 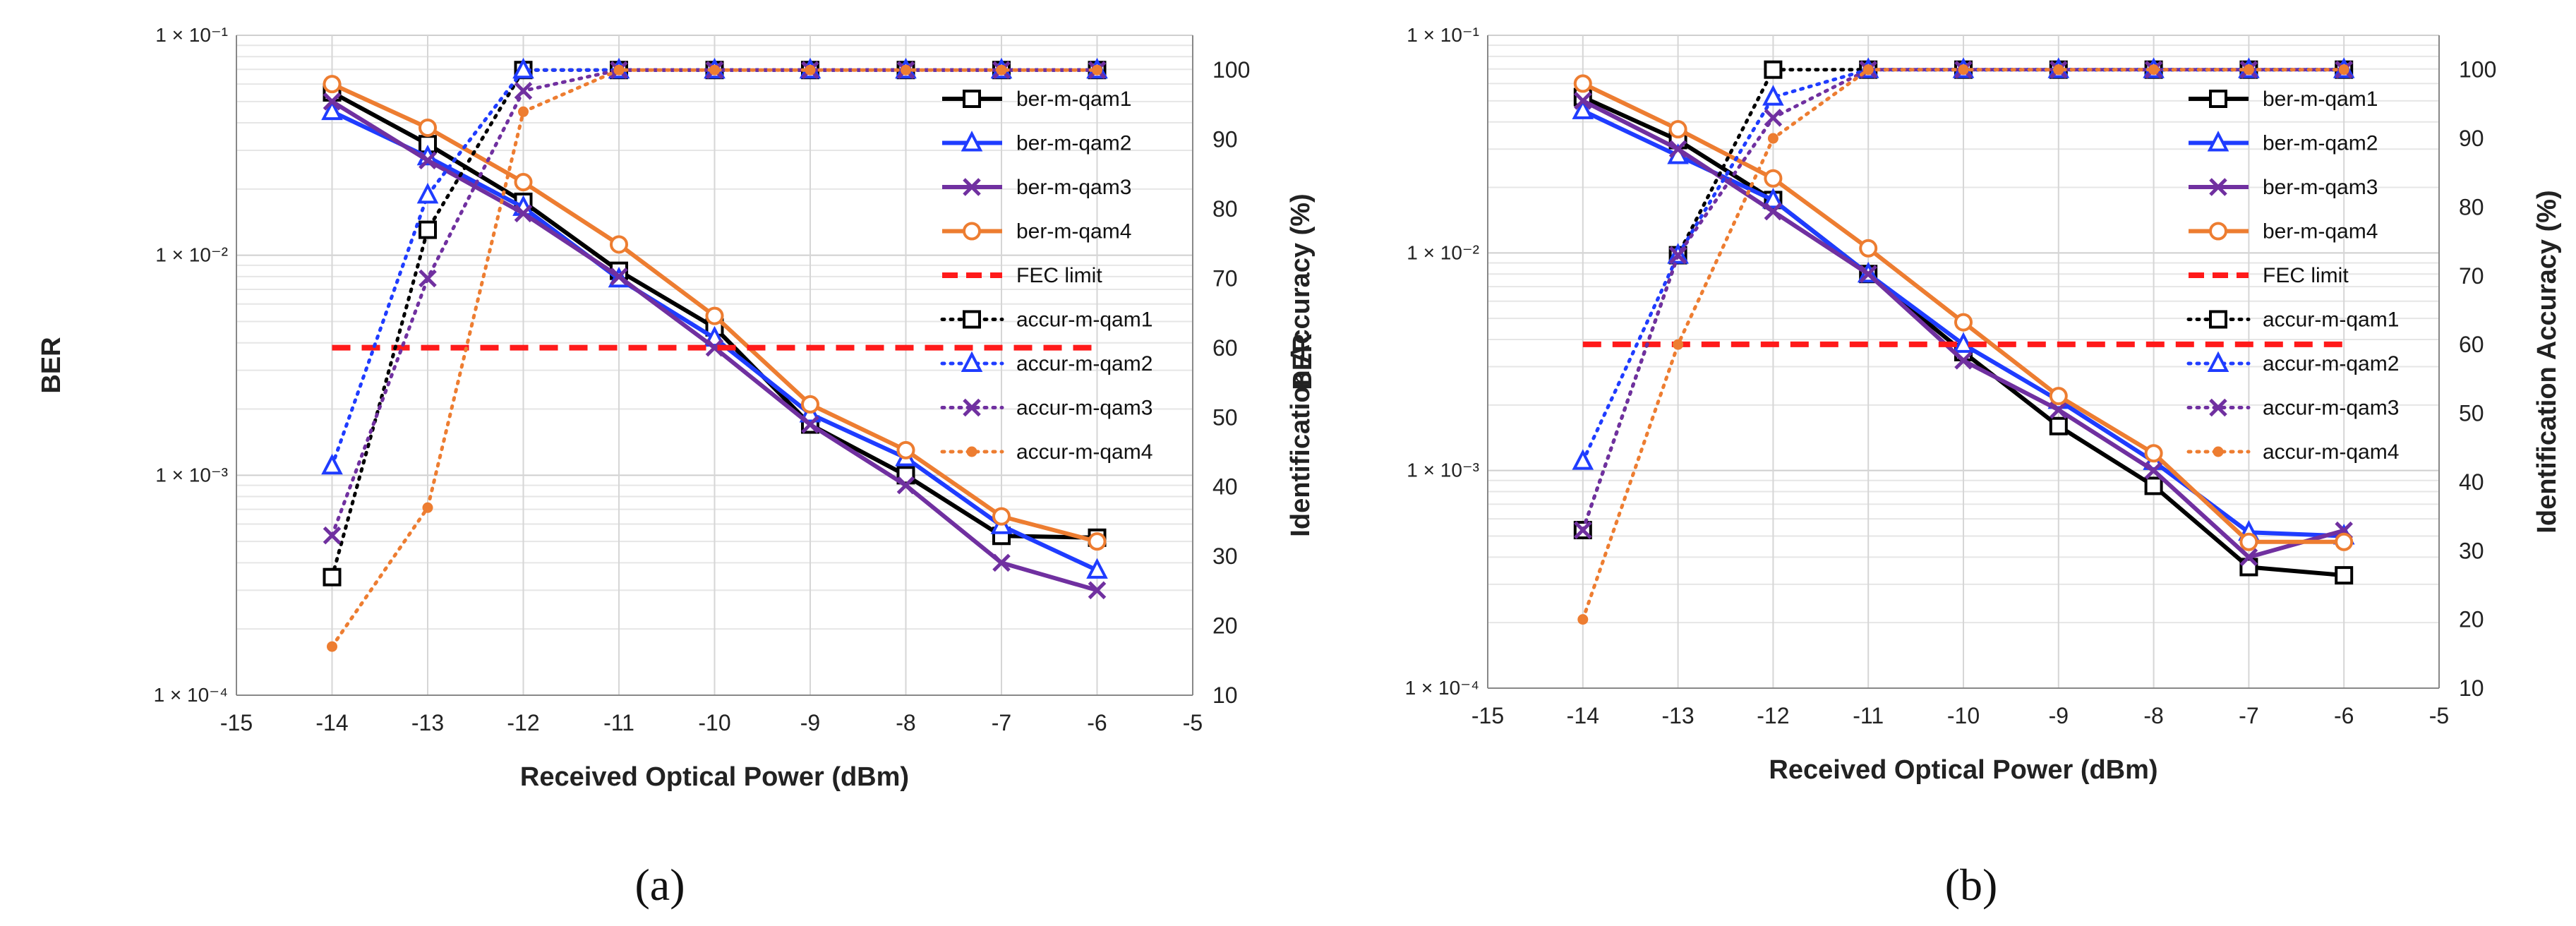 I want to click on chart-a-x-tick-label: -7, so click(x=1001, y=722).